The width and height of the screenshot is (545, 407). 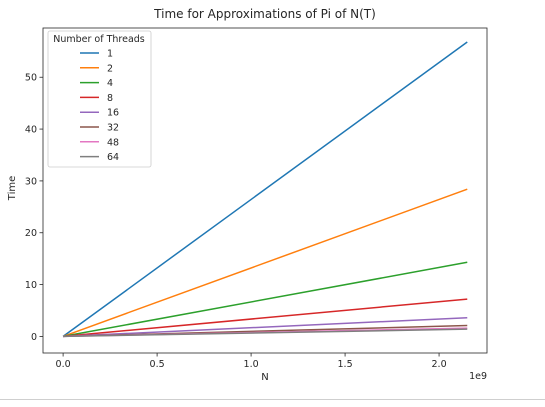 What do you see at coordinates (113, 113) in the screenshot?
I see `legend-label: 16` at bounding box center [113, 113].